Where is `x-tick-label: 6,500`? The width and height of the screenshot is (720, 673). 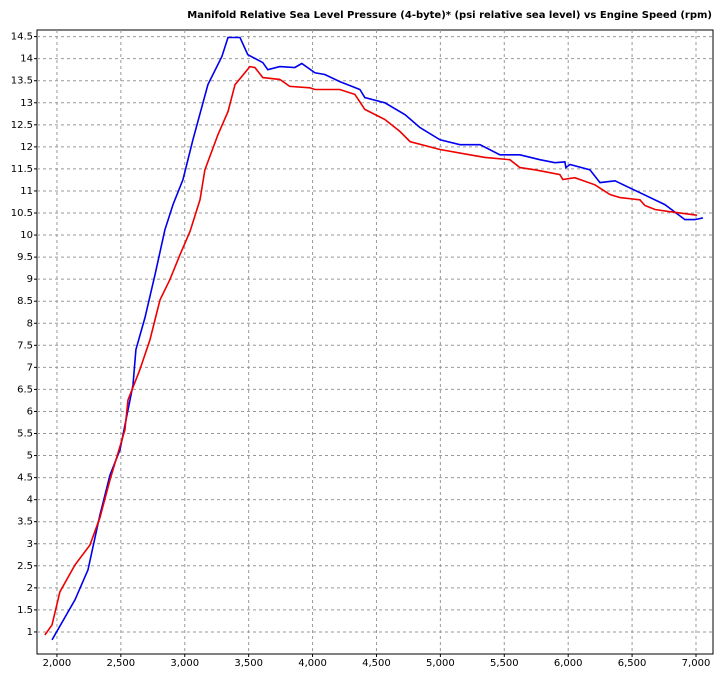 x-tick-label: 6,500 is located at coordinates (632, 663).